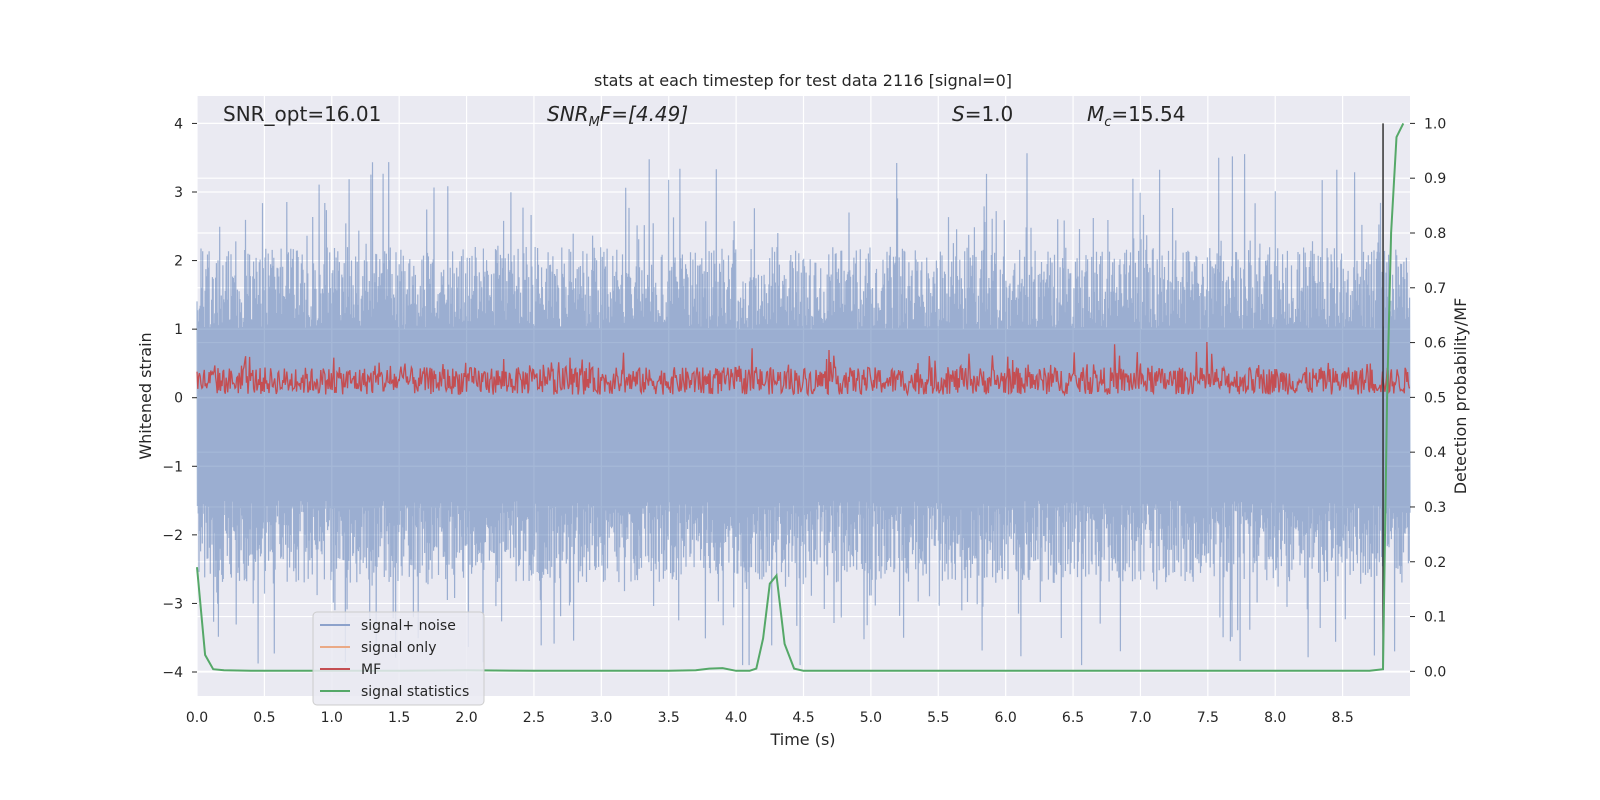 The height and width of the screenshot is (800, 1600). What do you see at coordinates (1435, 344) in the screenshot?
I see `y2-tick-label: 0.6` at bounding box center [1435, 344].